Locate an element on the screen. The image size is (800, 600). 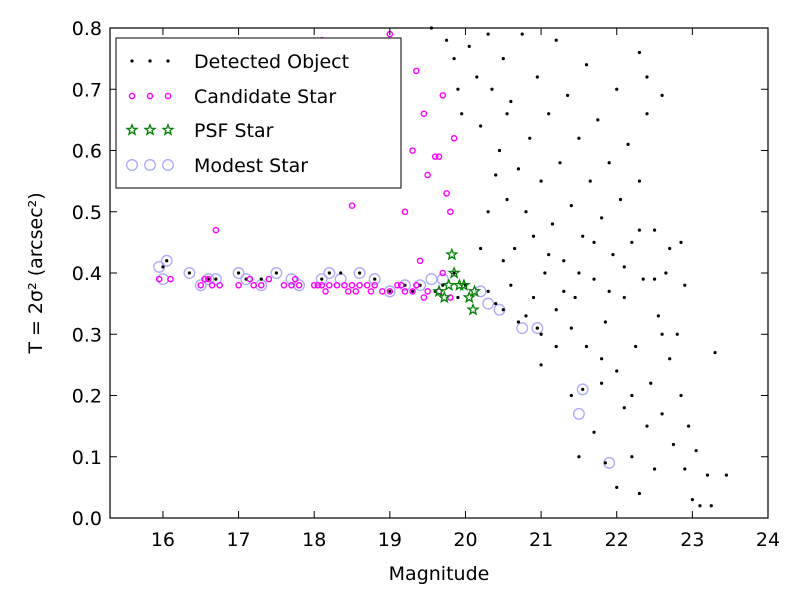
x-tick-label: 20 is located at coordinates (465, 540).